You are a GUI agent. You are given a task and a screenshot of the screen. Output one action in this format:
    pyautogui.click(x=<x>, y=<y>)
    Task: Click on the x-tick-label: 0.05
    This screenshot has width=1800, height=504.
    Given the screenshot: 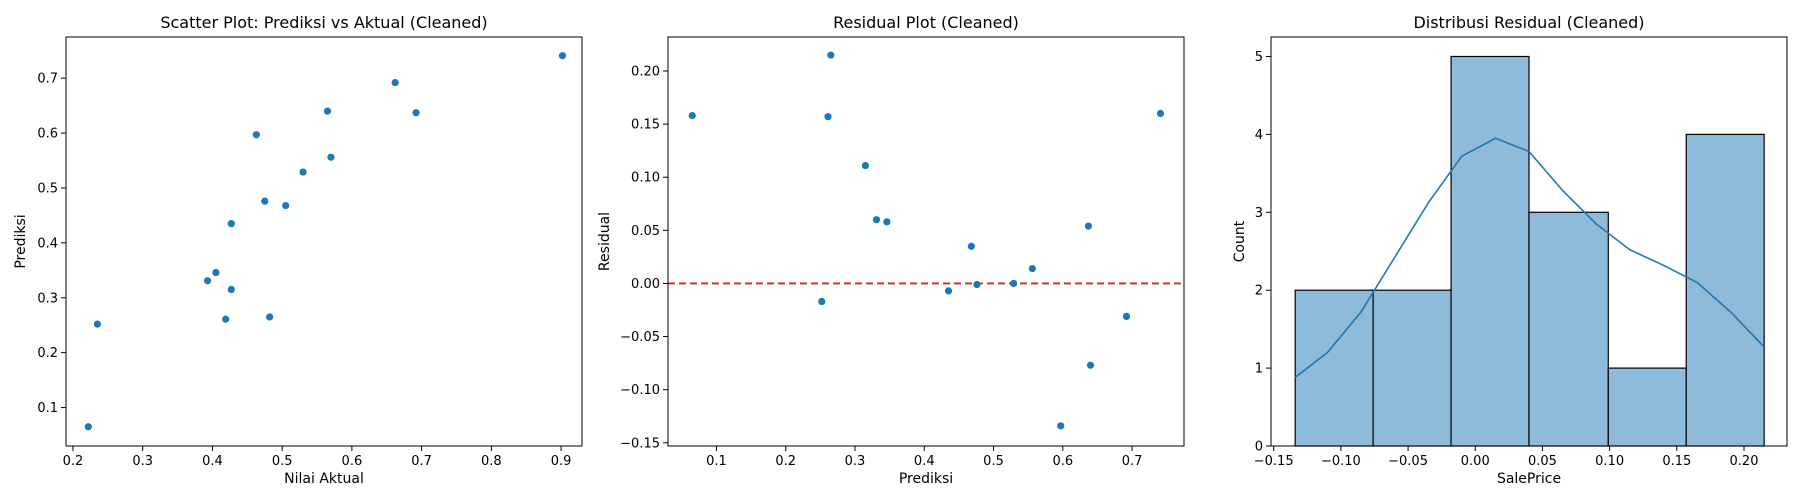 What is the action you would take?
    pyautogui.click(x=1542, y=461)
    